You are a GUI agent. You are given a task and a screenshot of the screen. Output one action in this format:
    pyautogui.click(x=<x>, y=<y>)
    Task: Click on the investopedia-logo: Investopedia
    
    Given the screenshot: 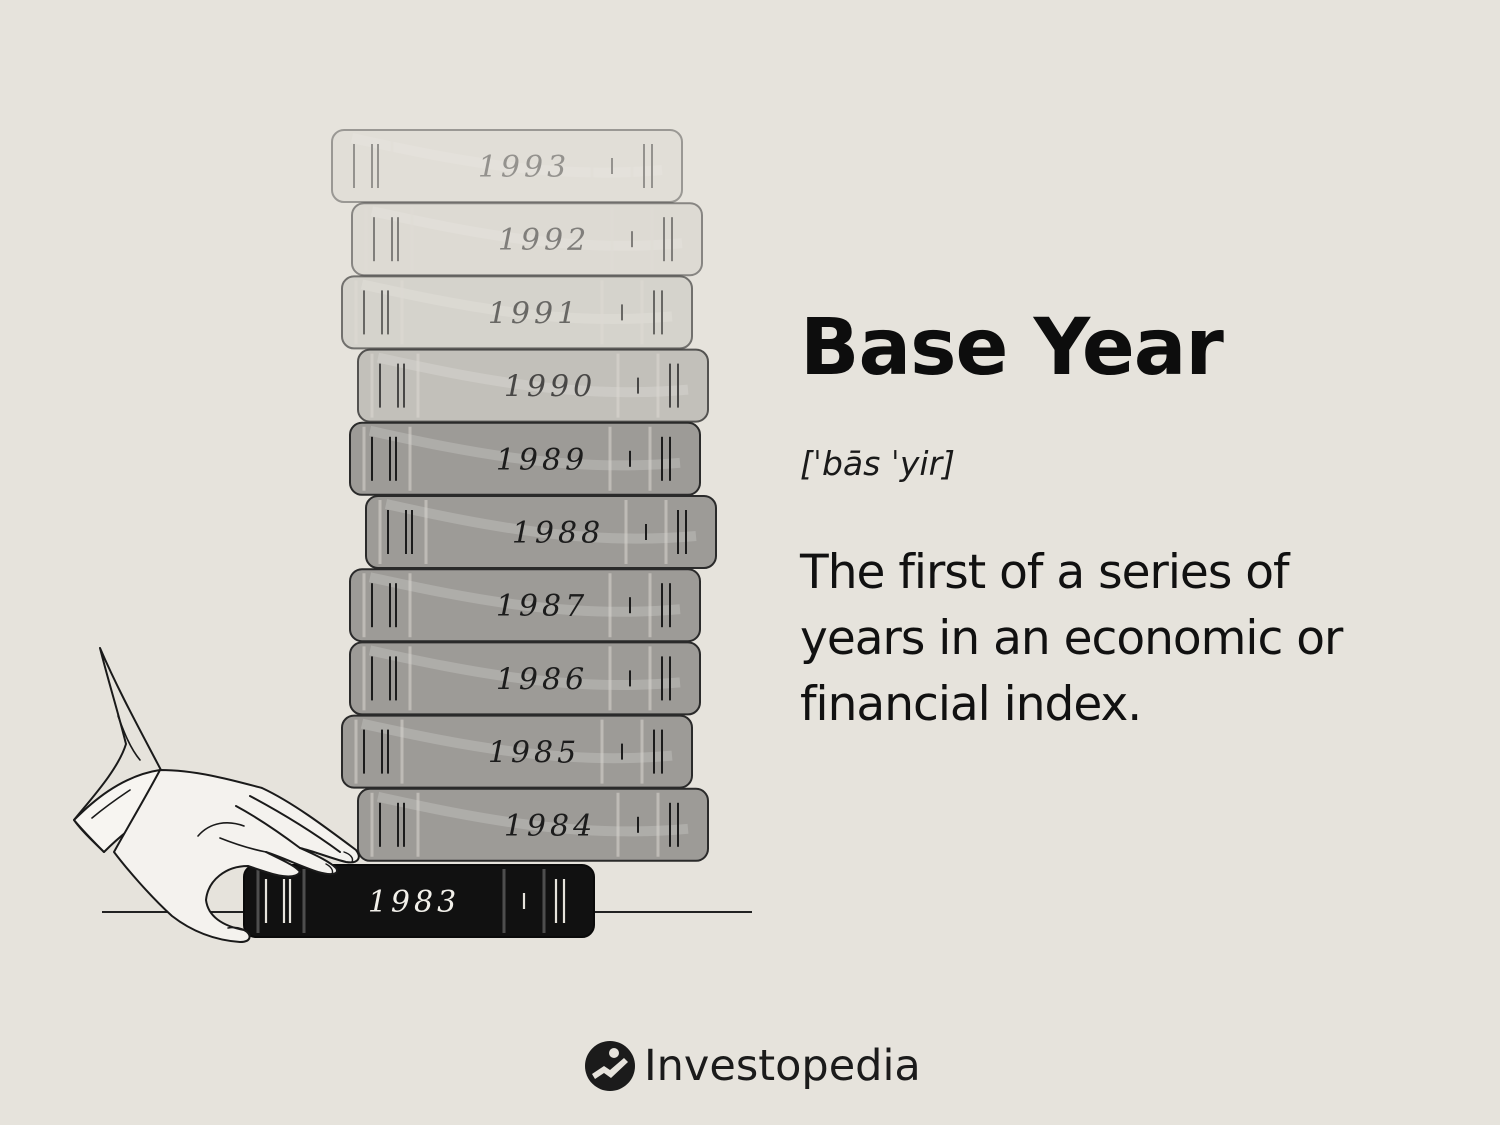 What is the action you would take?
    pyautogui.click(x=752, y=1066)
    